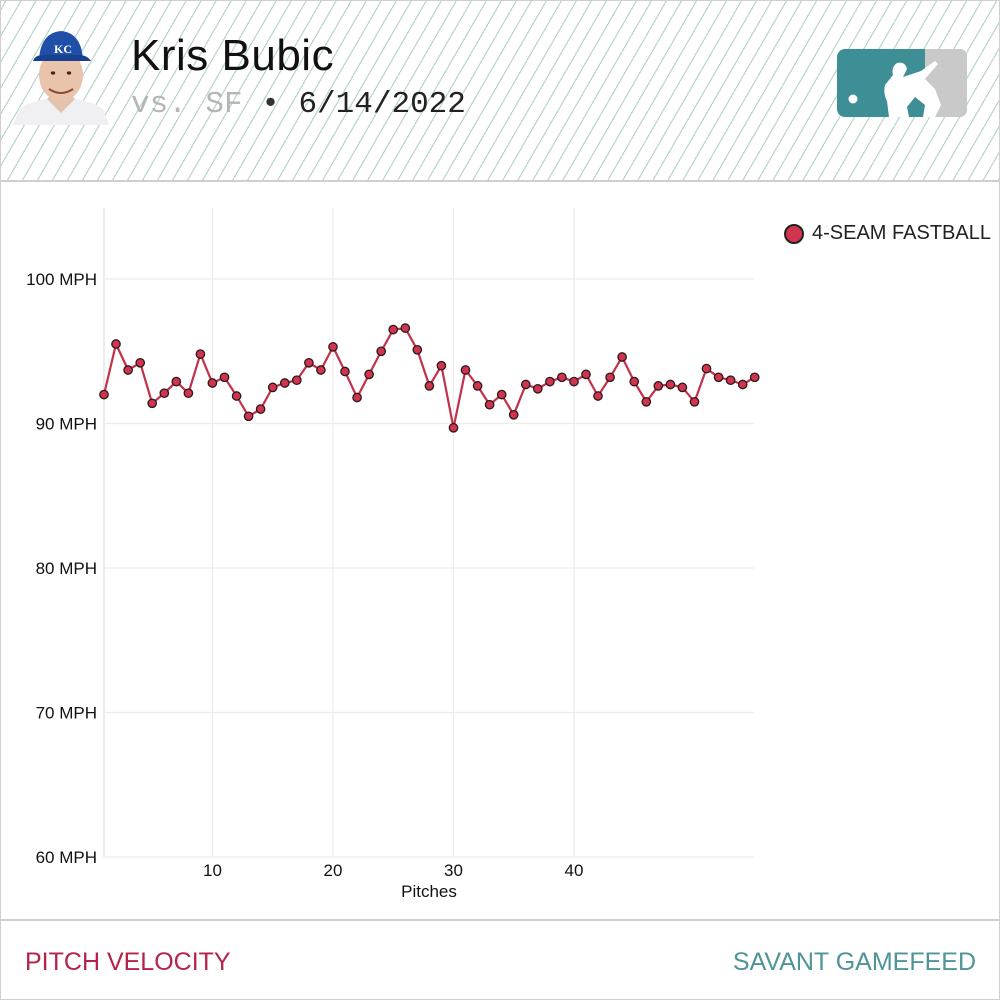  What do you see at coordinates (66, 424) in the screenshot?
I see `y-tick-label: 90 MPH` at bounding box center [66, 424].